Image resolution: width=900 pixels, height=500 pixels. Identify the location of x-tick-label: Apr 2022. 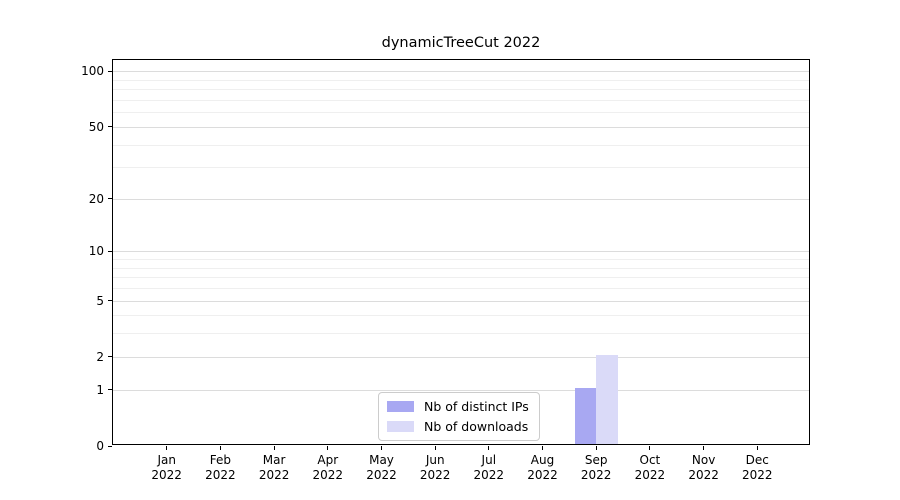
(328, 468).